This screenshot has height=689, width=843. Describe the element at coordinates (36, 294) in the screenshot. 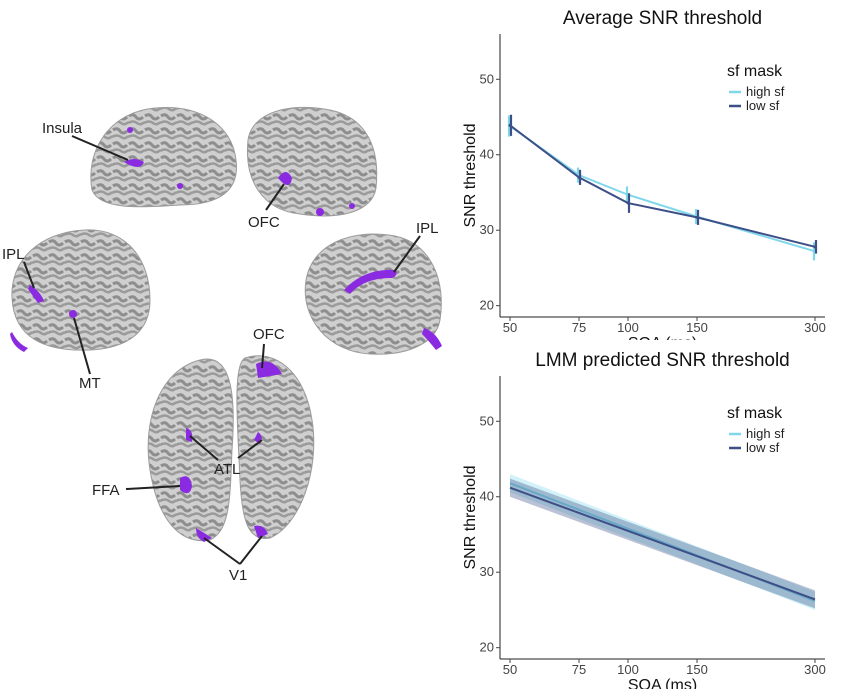

I see `activation-ipl-left` at that location.